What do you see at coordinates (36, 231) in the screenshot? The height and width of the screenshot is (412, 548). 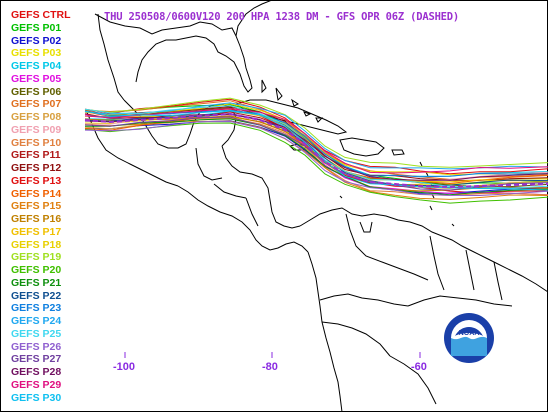 I see `legend-item-gefs-p17: GEFS P17` at bounding box center [36, 231].